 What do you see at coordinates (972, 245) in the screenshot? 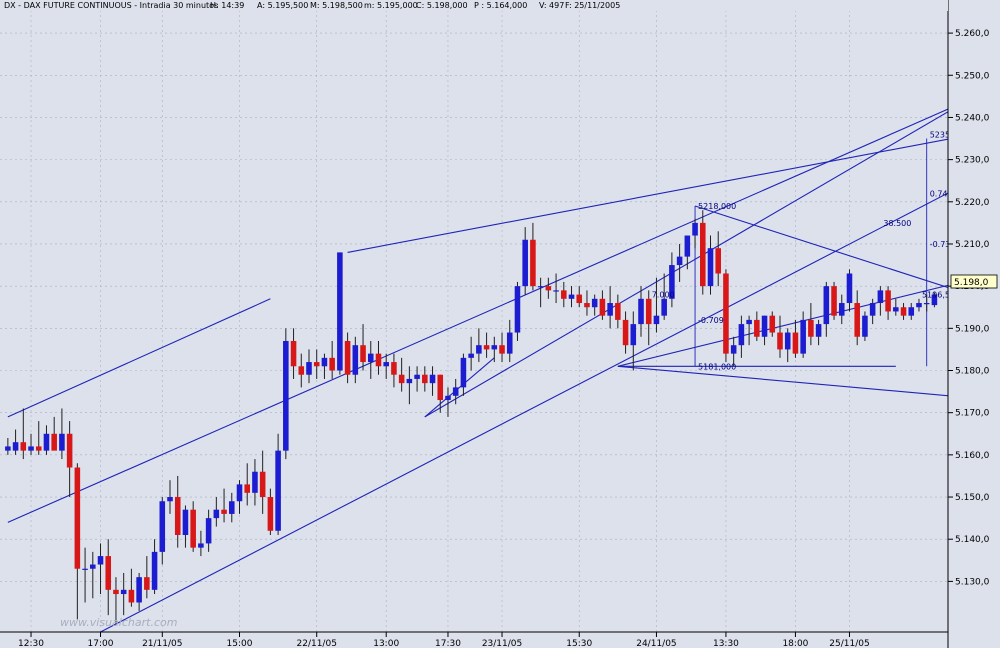
I see `y-tick-label: 5.210,0` at bounding box center [972, 245].